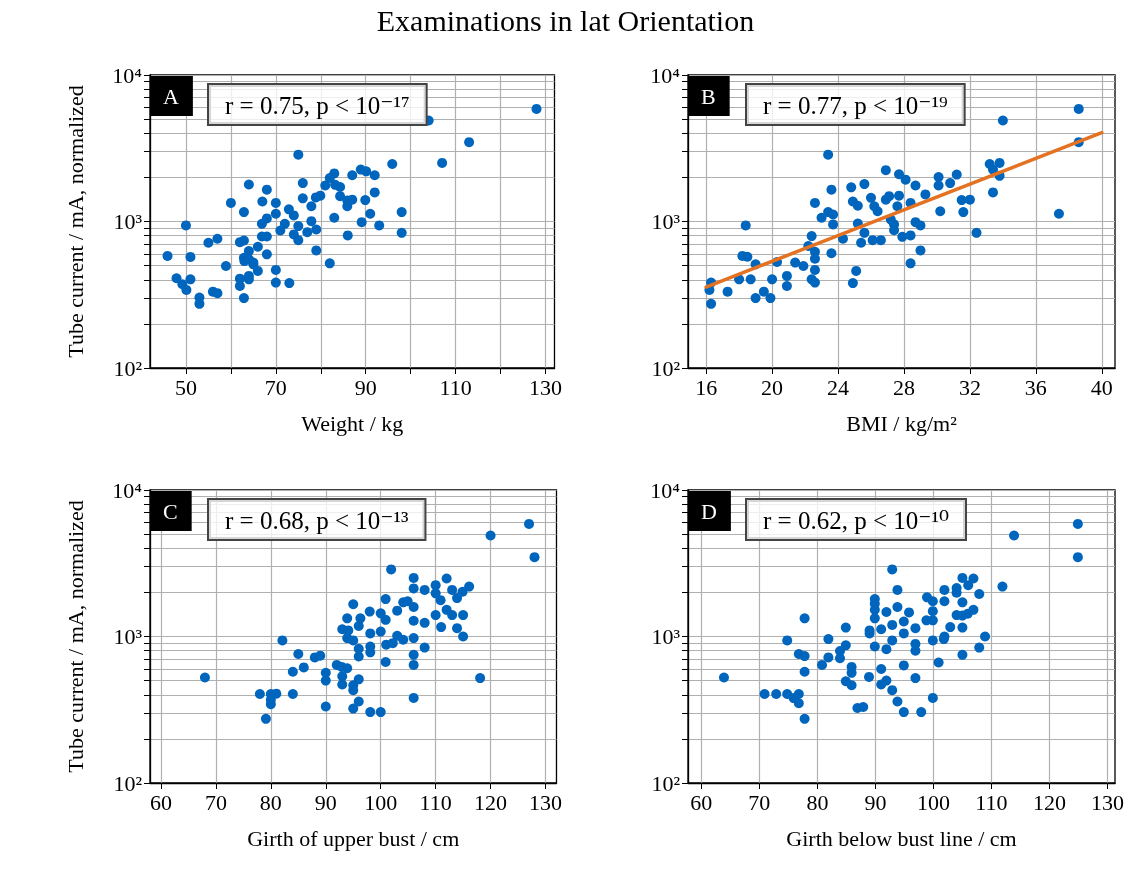  What do you see at coordinates (838, 387) in the screenshot?
I see `x-tick-label: 24` at bounding box center [838, 387].